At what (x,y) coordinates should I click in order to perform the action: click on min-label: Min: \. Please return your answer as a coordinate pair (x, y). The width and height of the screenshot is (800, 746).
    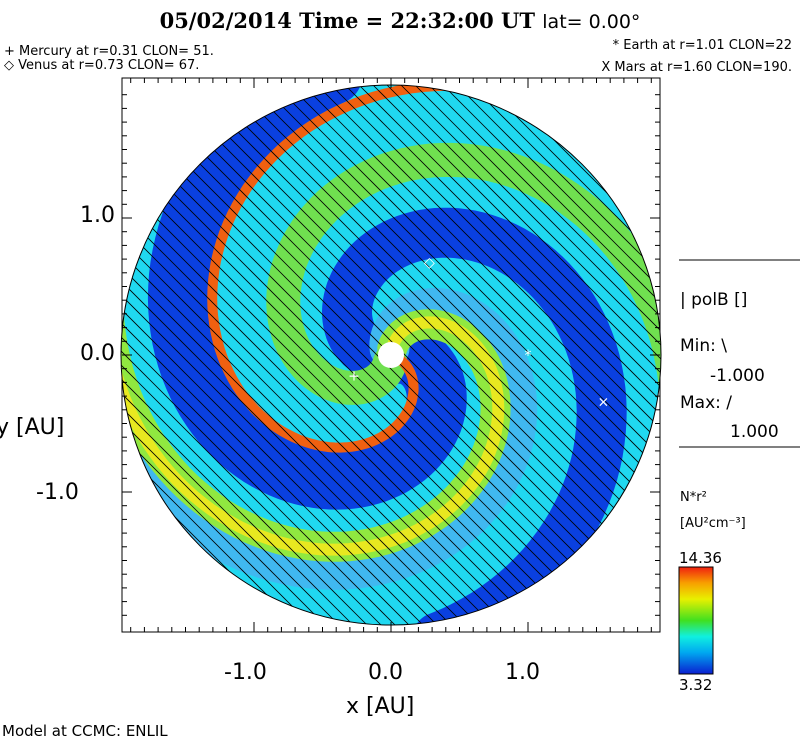
    Looking at the image, I should click on (704, 346).